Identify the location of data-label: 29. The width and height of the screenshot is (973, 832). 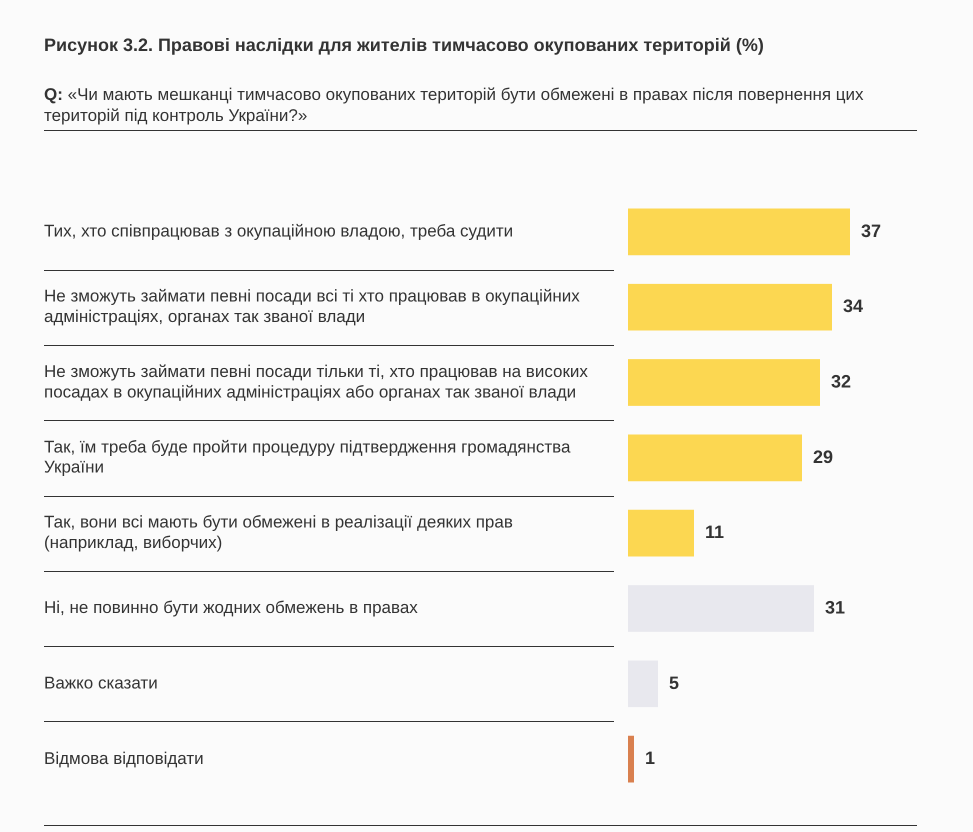
(823, 456).